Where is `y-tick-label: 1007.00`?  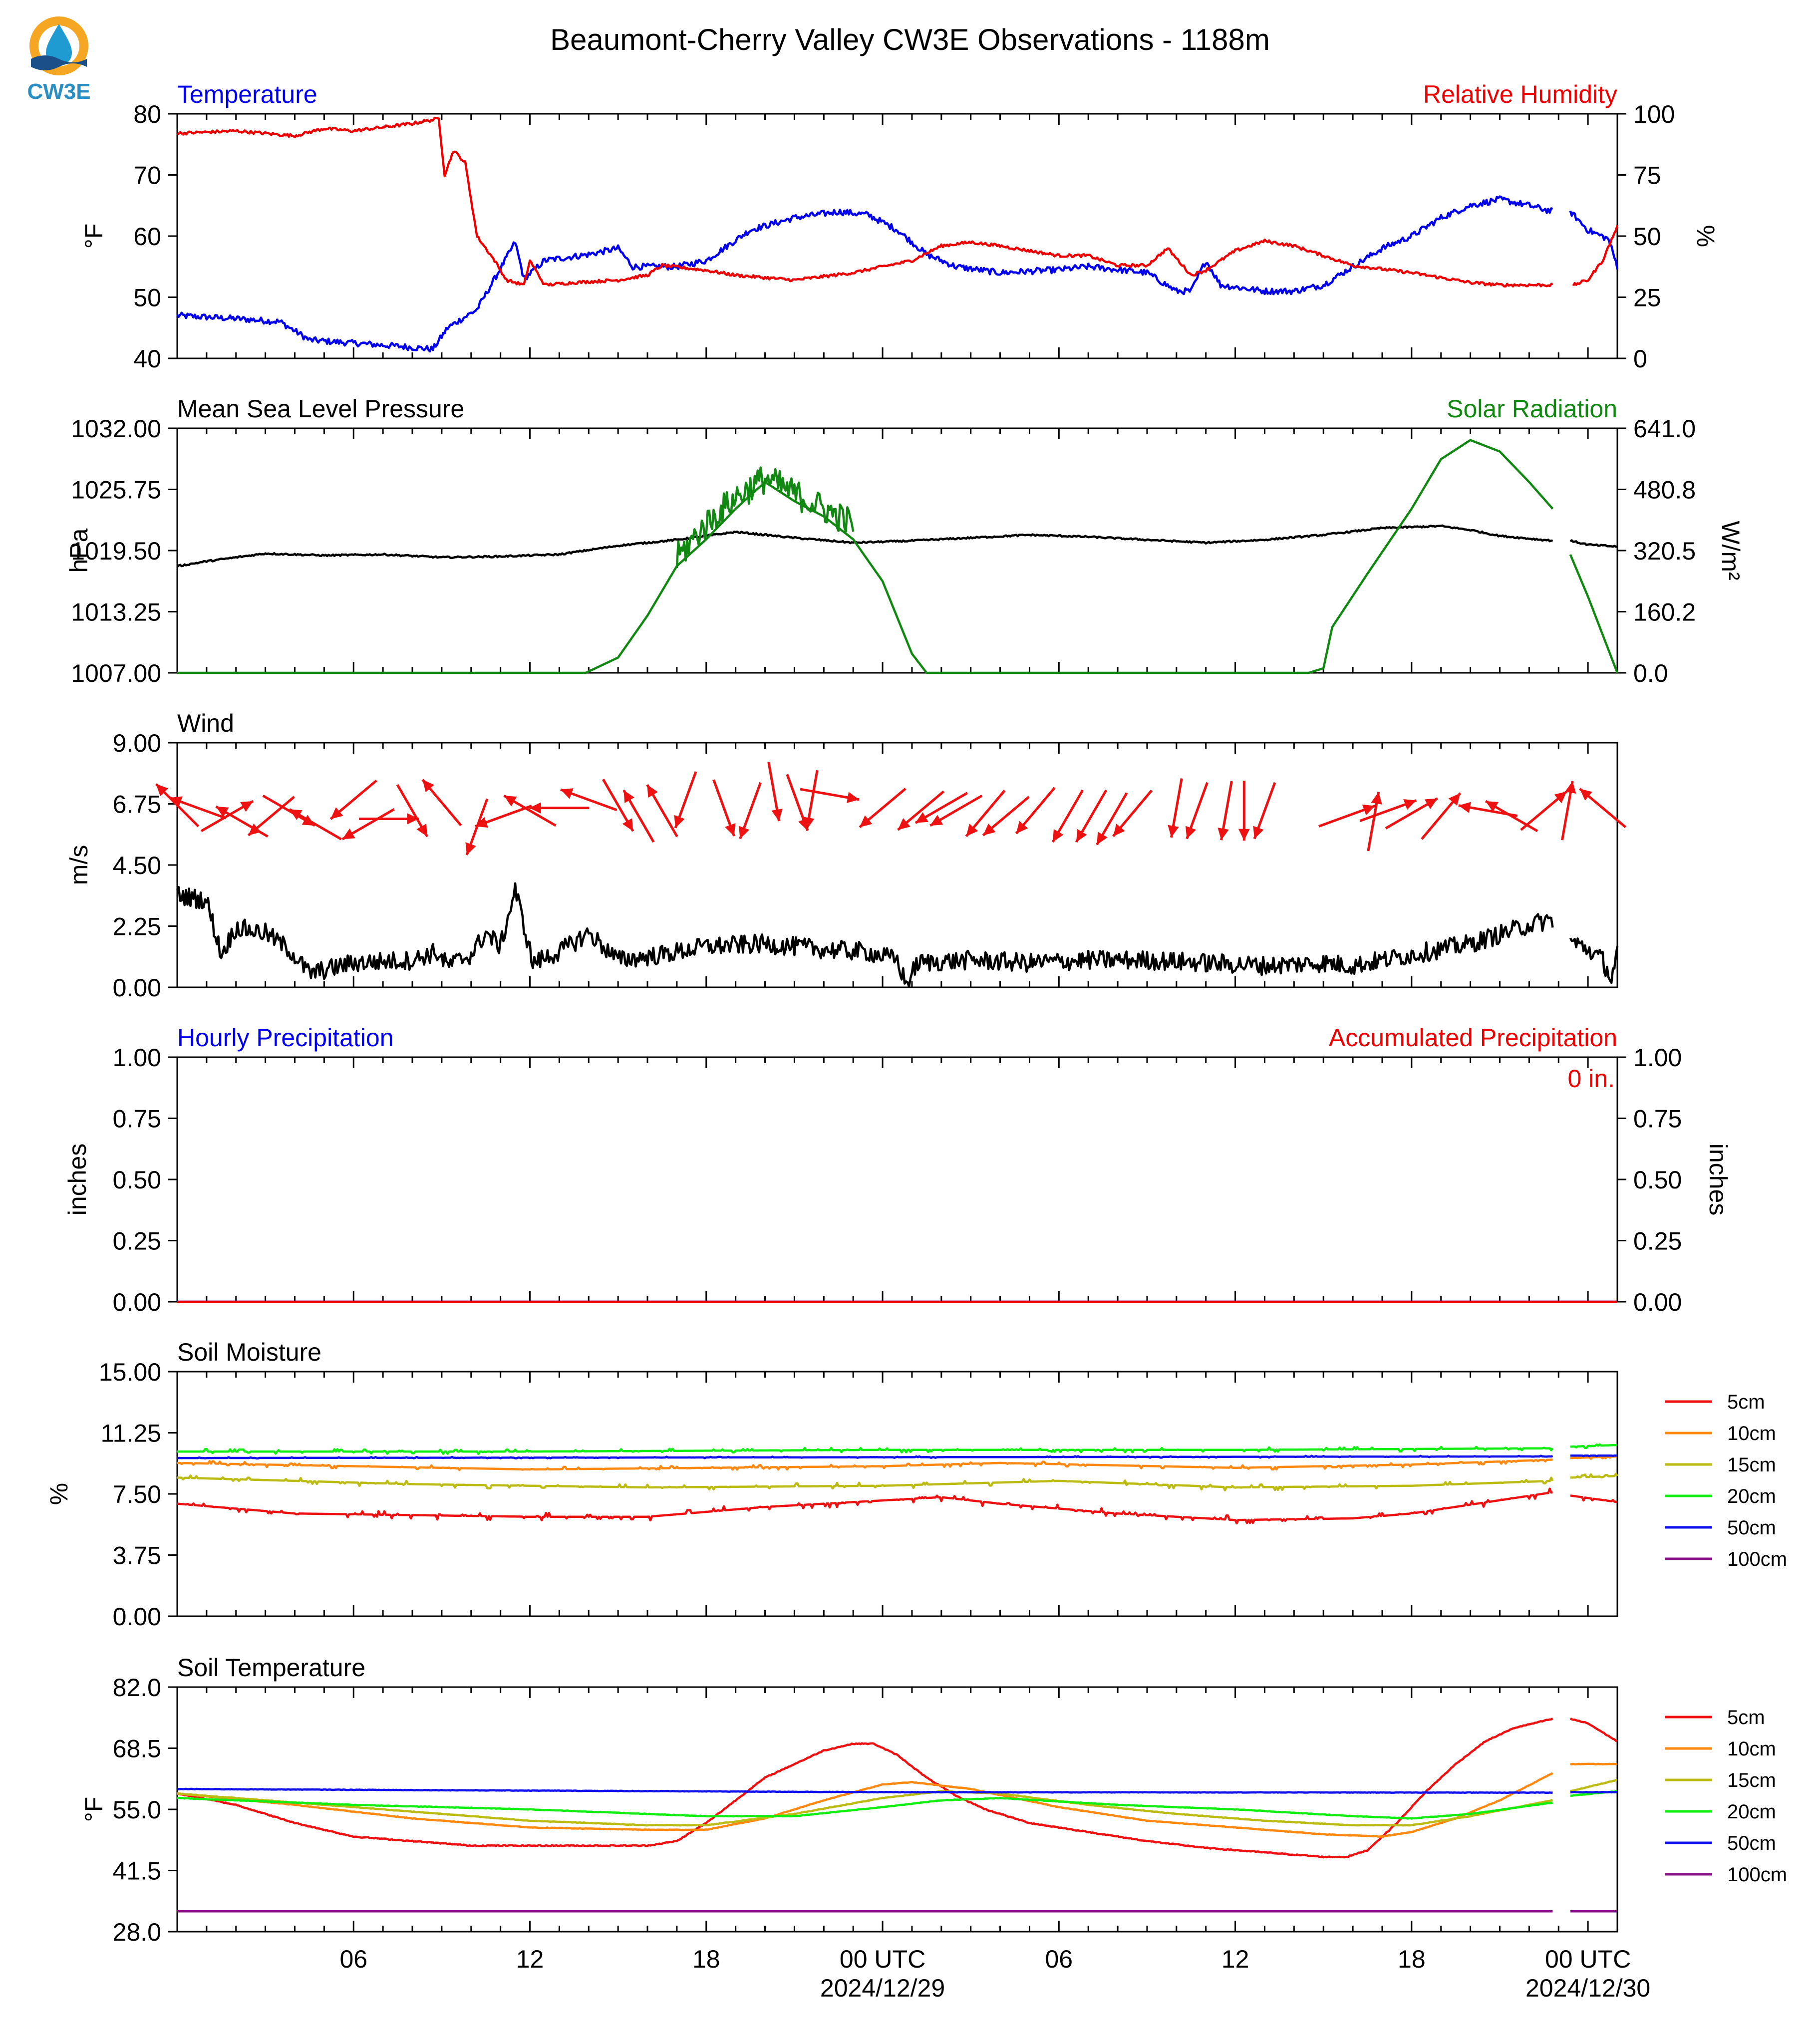 y-tick-label: 1007.00 is located at coordinates (116, 673).